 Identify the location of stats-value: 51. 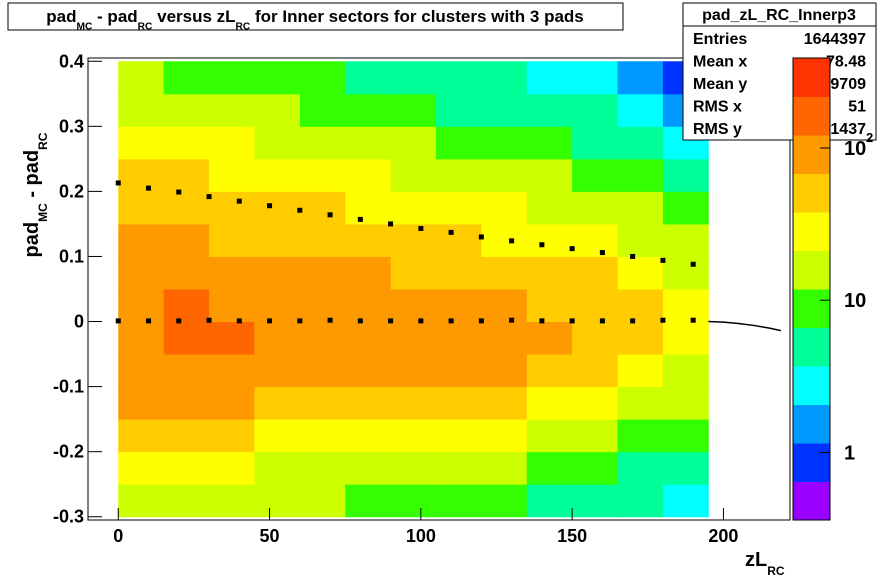
(857, 107).